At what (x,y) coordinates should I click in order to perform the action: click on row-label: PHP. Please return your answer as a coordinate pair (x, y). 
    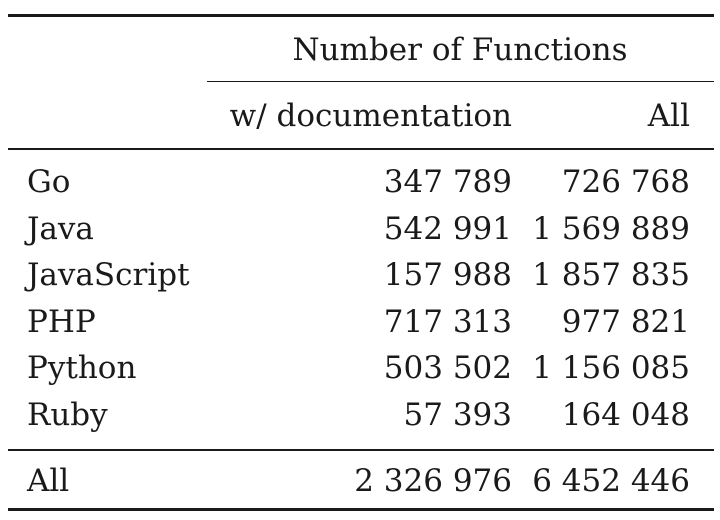
    Looking at the image, I should click on (61, 322).